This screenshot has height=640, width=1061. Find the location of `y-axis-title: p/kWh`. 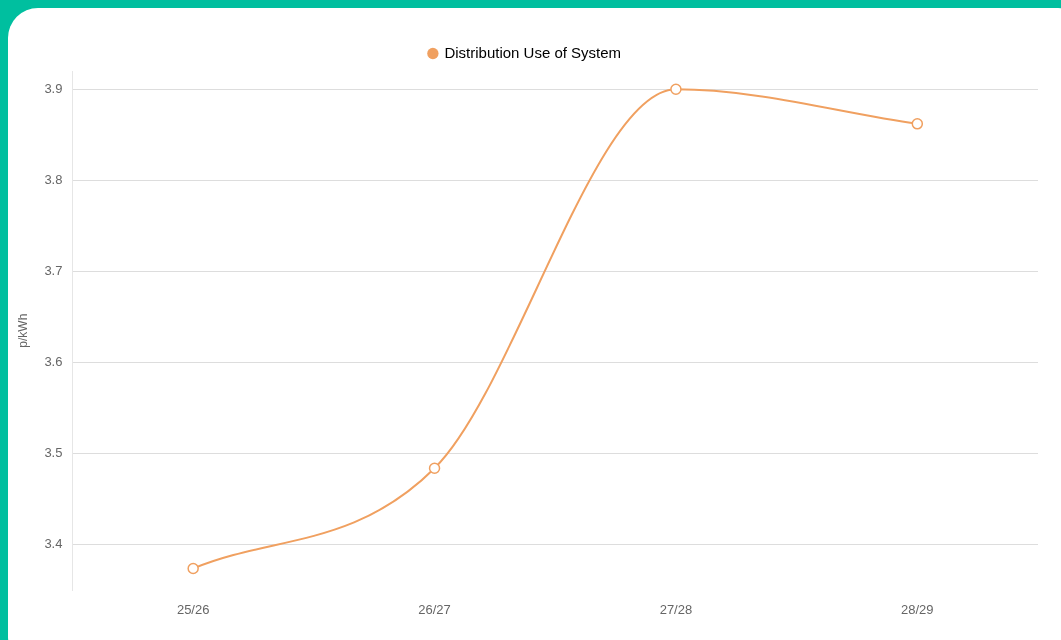

y-axis-title: p/kWh is located at coordinates (22, 330).